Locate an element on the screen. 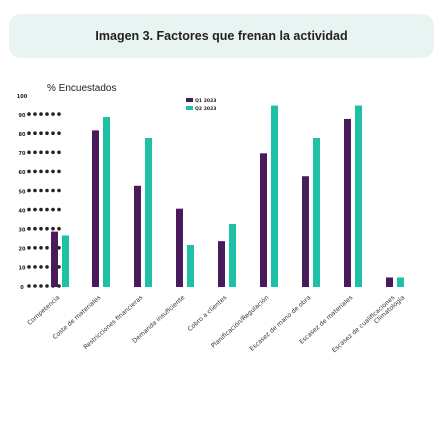 The width and height of the screenshot is (440, 430). y-axis-ticks: 0 10 20 30 40 50 60 70 80 90 100 is located at coordinates (39, 192).